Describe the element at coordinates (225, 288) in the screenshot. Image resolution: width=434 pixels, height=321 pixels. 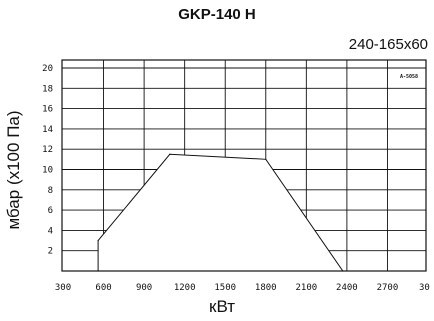
I see `x-tick-label: 1500` at that location.